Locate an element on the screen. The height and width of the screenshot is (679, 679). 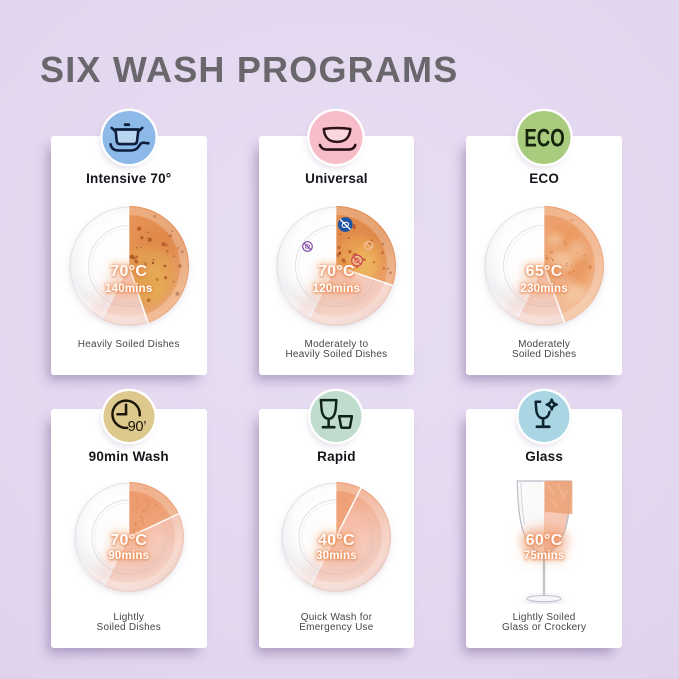
svg-text: 90’ is located at coordinates (137, 427).